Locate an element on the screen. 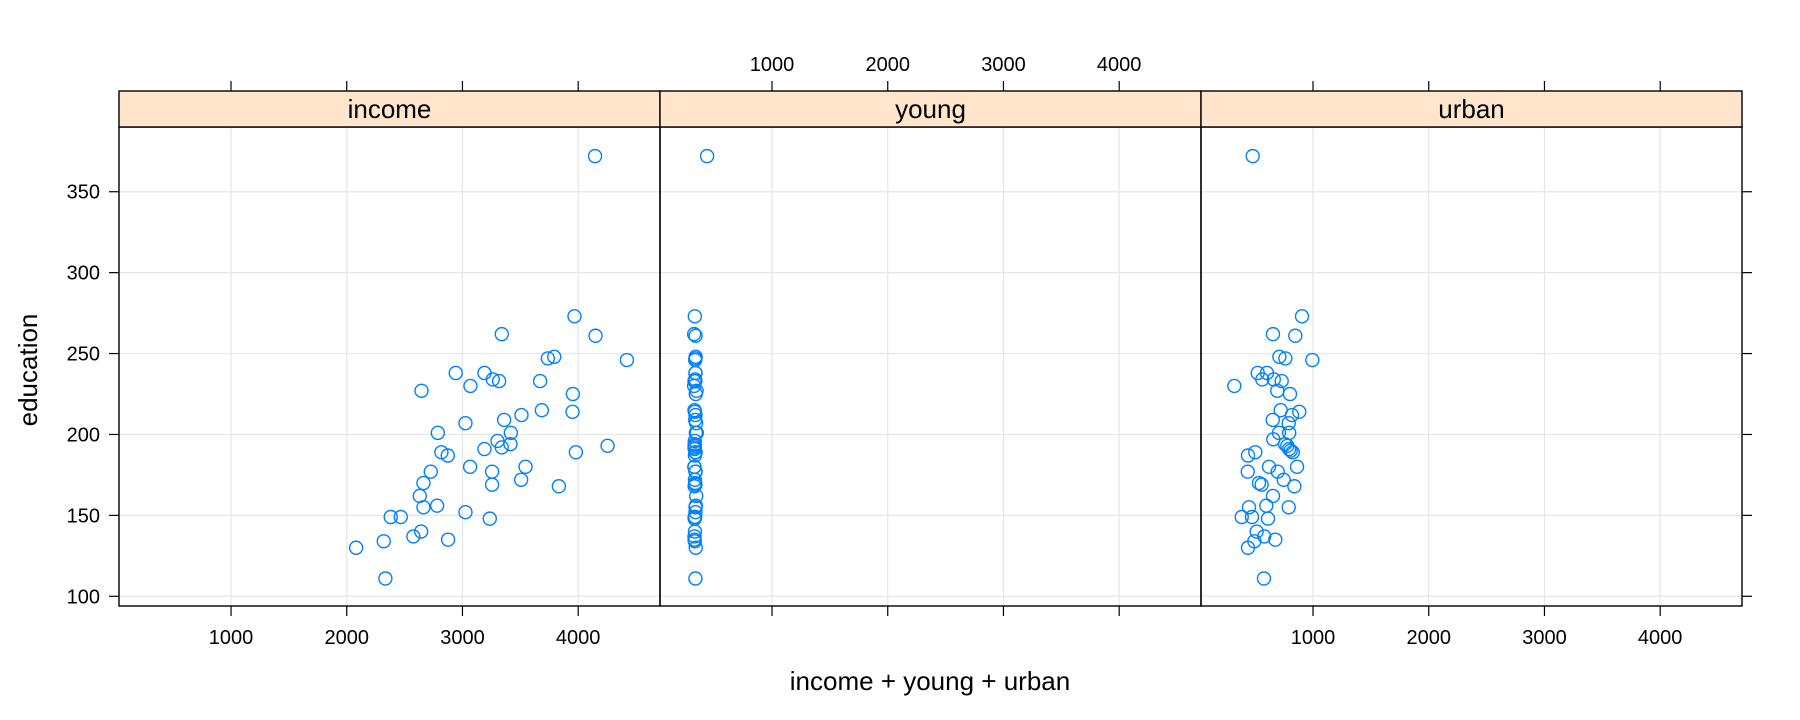  x-tick-label-top: 3000 is located at coordinates (1003, 65).